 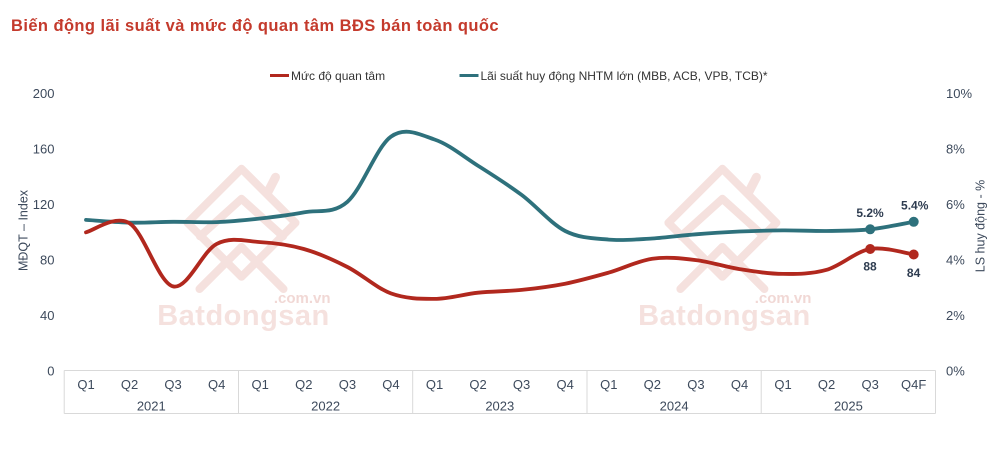 What do you see at coordinates (47, 315) in the screenshot?
I see `svg-text: 40` at bounding box center [47, 315].